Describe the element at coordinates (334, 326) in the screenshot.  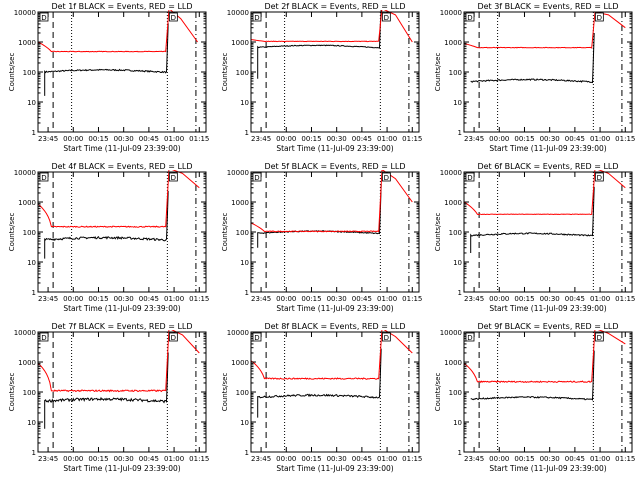
I see `panel-title: Det 8f BLACK = Events, RED = LLD` at that location.